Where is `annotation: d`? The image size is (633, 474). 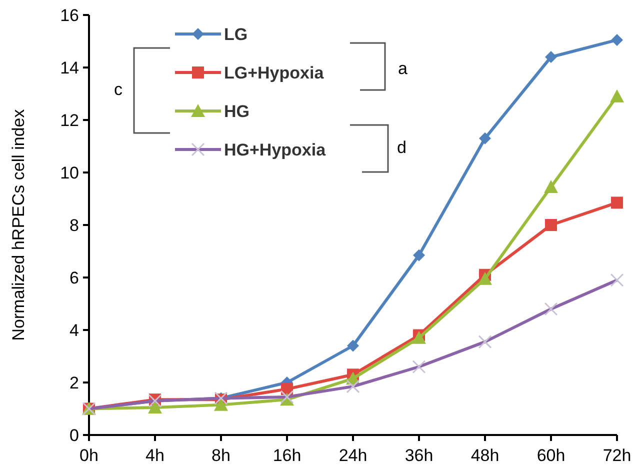
annotation: d is located at coordinates (401, 147).